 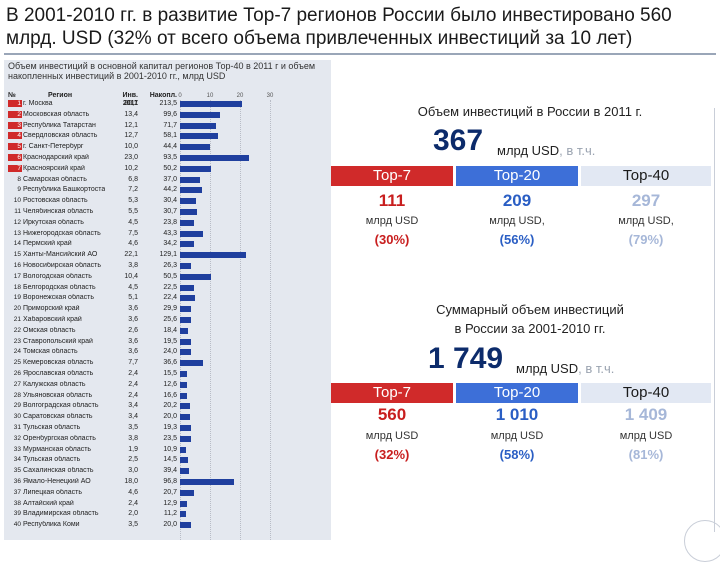 I want to click on row-rank: 28, so click(x=17, y=395).